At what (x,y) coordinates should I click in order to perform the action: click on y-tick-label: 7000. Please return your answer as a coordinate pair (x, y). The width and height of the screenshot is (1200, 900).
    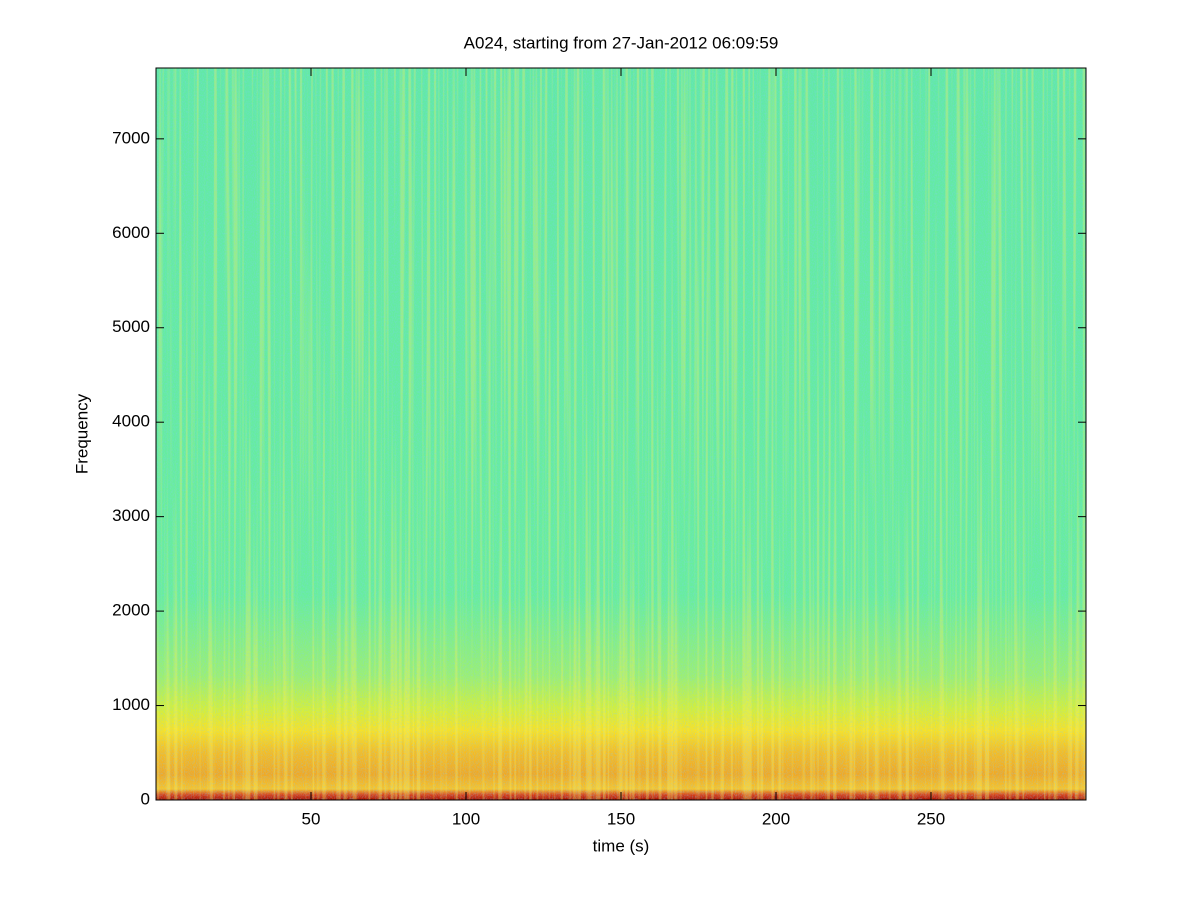
    Looking at the image, I should click on (131, 137).